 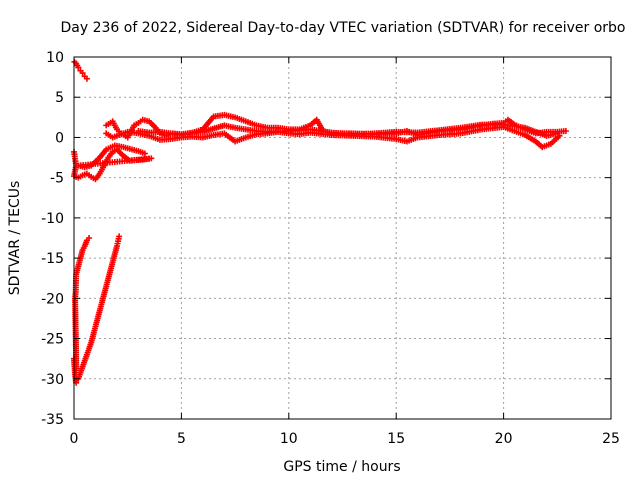 What do you see at coordinates (341, 467) in the screenshot?
I see `x-axis-label: GPS time / hours` at bounding box center [341, 467].